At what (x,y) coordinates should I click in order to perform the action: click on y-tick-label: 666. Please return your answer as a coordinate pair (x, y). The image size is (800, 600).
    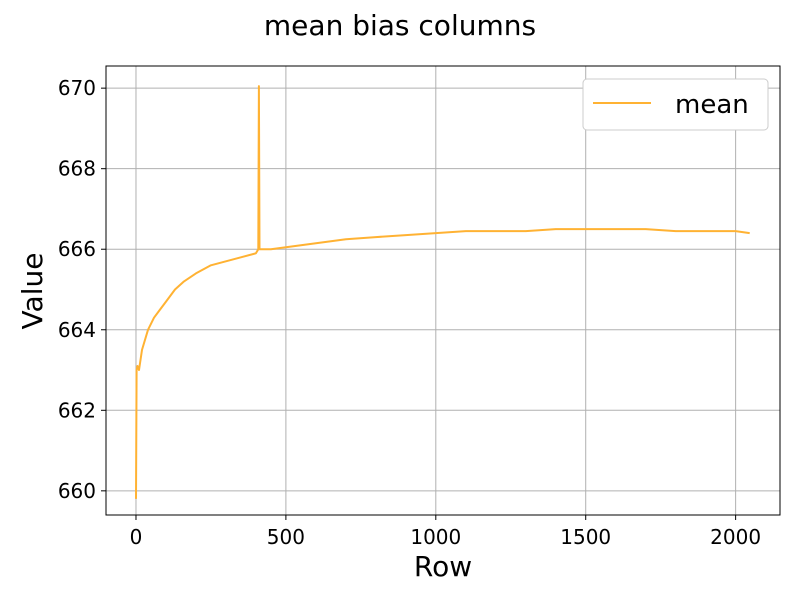
    Looking at the image, I should click on (77, 249).